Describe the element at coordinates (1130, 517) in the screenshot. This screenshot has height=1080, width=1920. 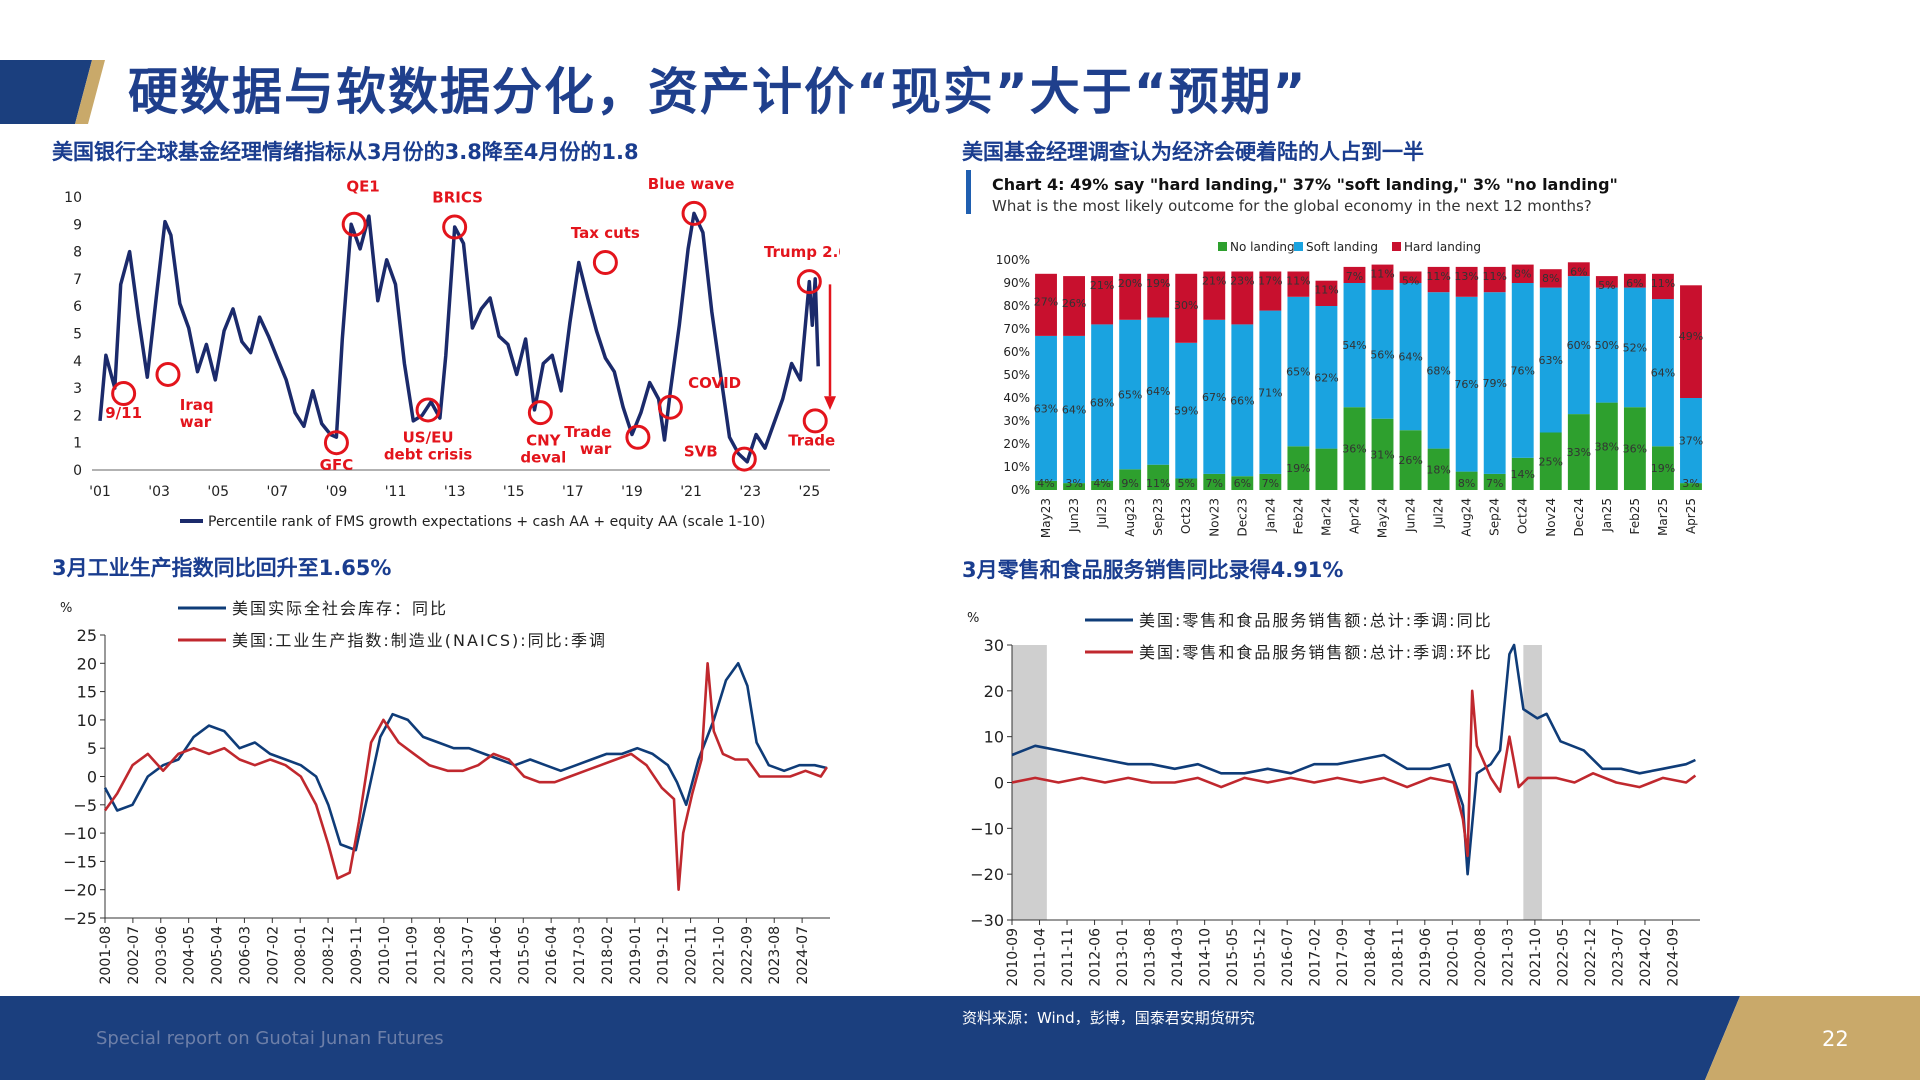
I see `x-tick-label: Aug23` at that location.